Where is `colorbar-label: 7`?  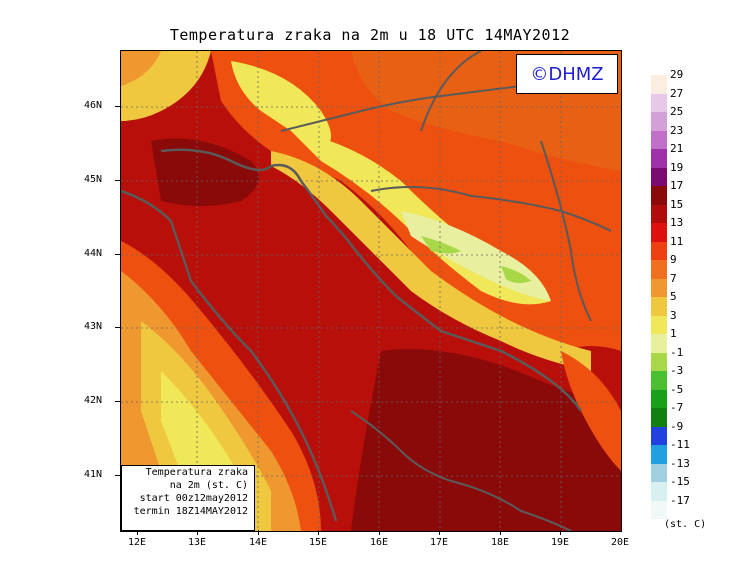
colorbar-label: 7 is located at coordinates (673, 278).